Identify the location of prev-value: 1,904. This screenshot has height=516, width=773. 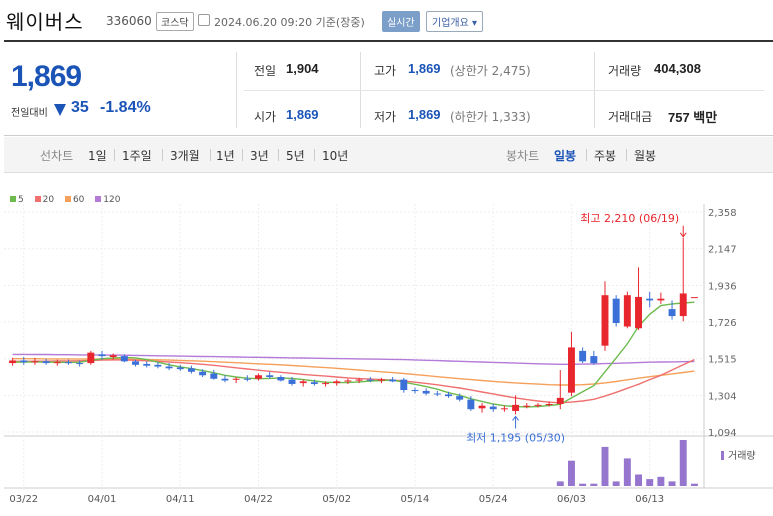
(302, 68).